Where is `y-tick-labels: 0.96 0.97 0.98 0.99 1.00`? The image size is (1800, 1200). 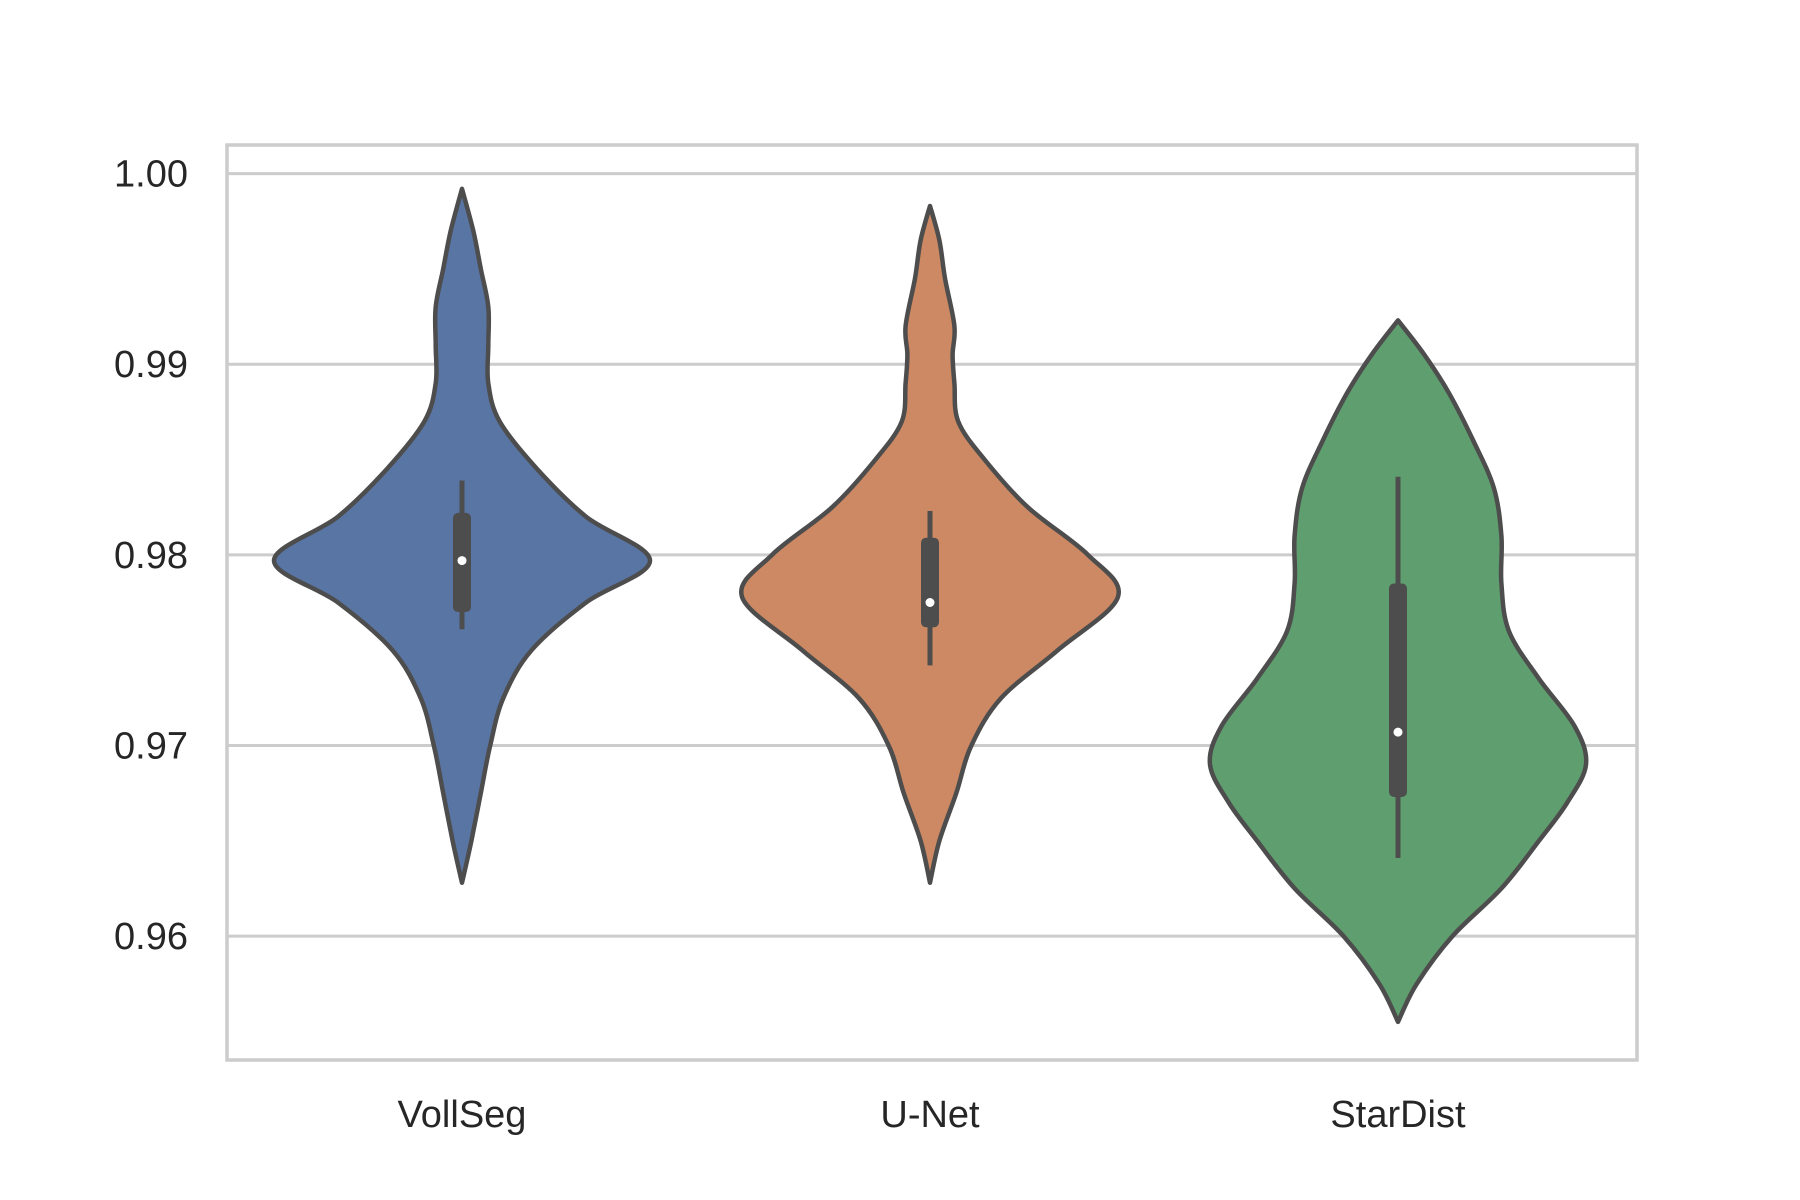
y-tick-labels: 0.96 0.97 0.98 0.99 1.00 is located at coordinates (151, 556).